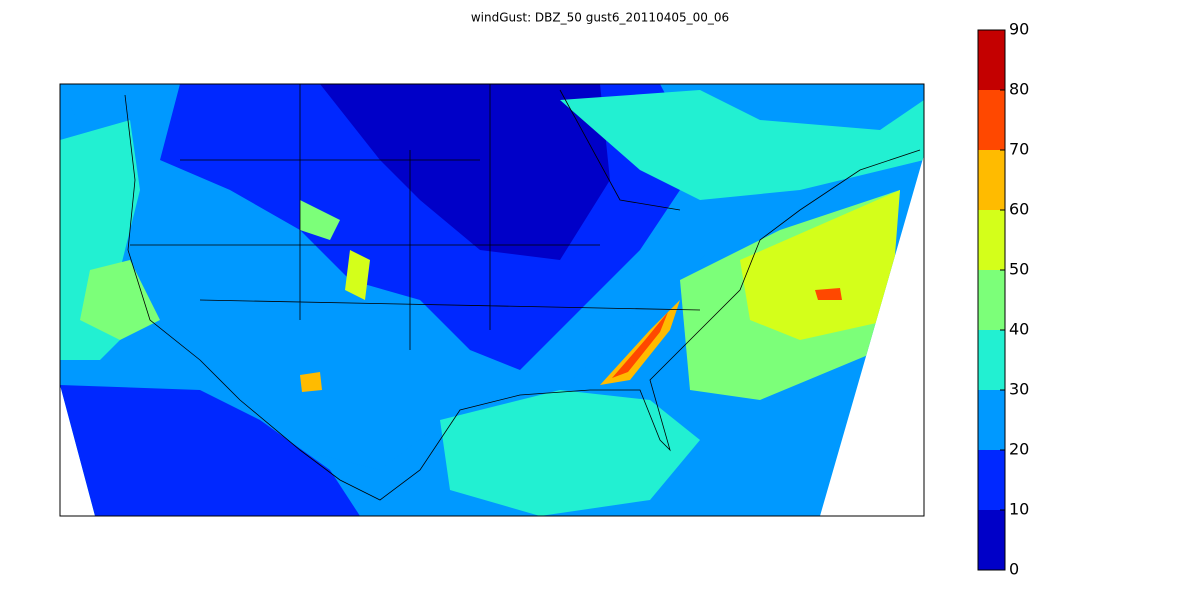  Describe the element at coordinates (1019, 329) in the screenshot. I see `colorbar-tick-label: 40` at that location.